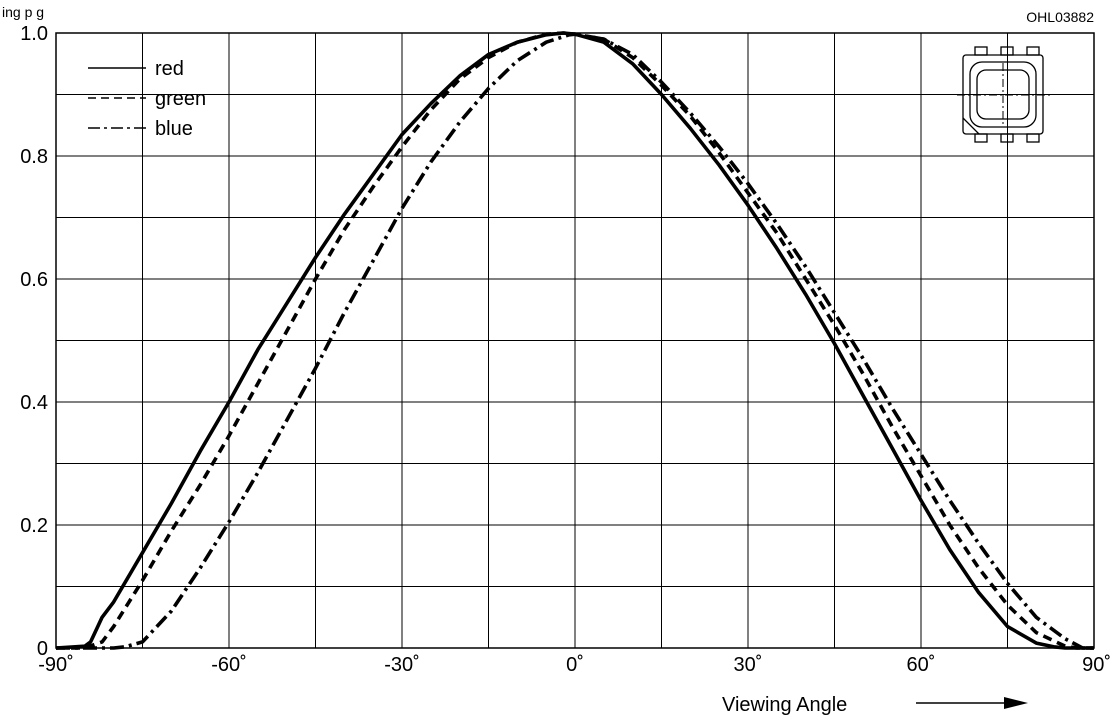 Image resolution: width=1113 pixels, height=722 pixels. I want to click on x-axis-label: Viewing Angle, so click(784, 705).